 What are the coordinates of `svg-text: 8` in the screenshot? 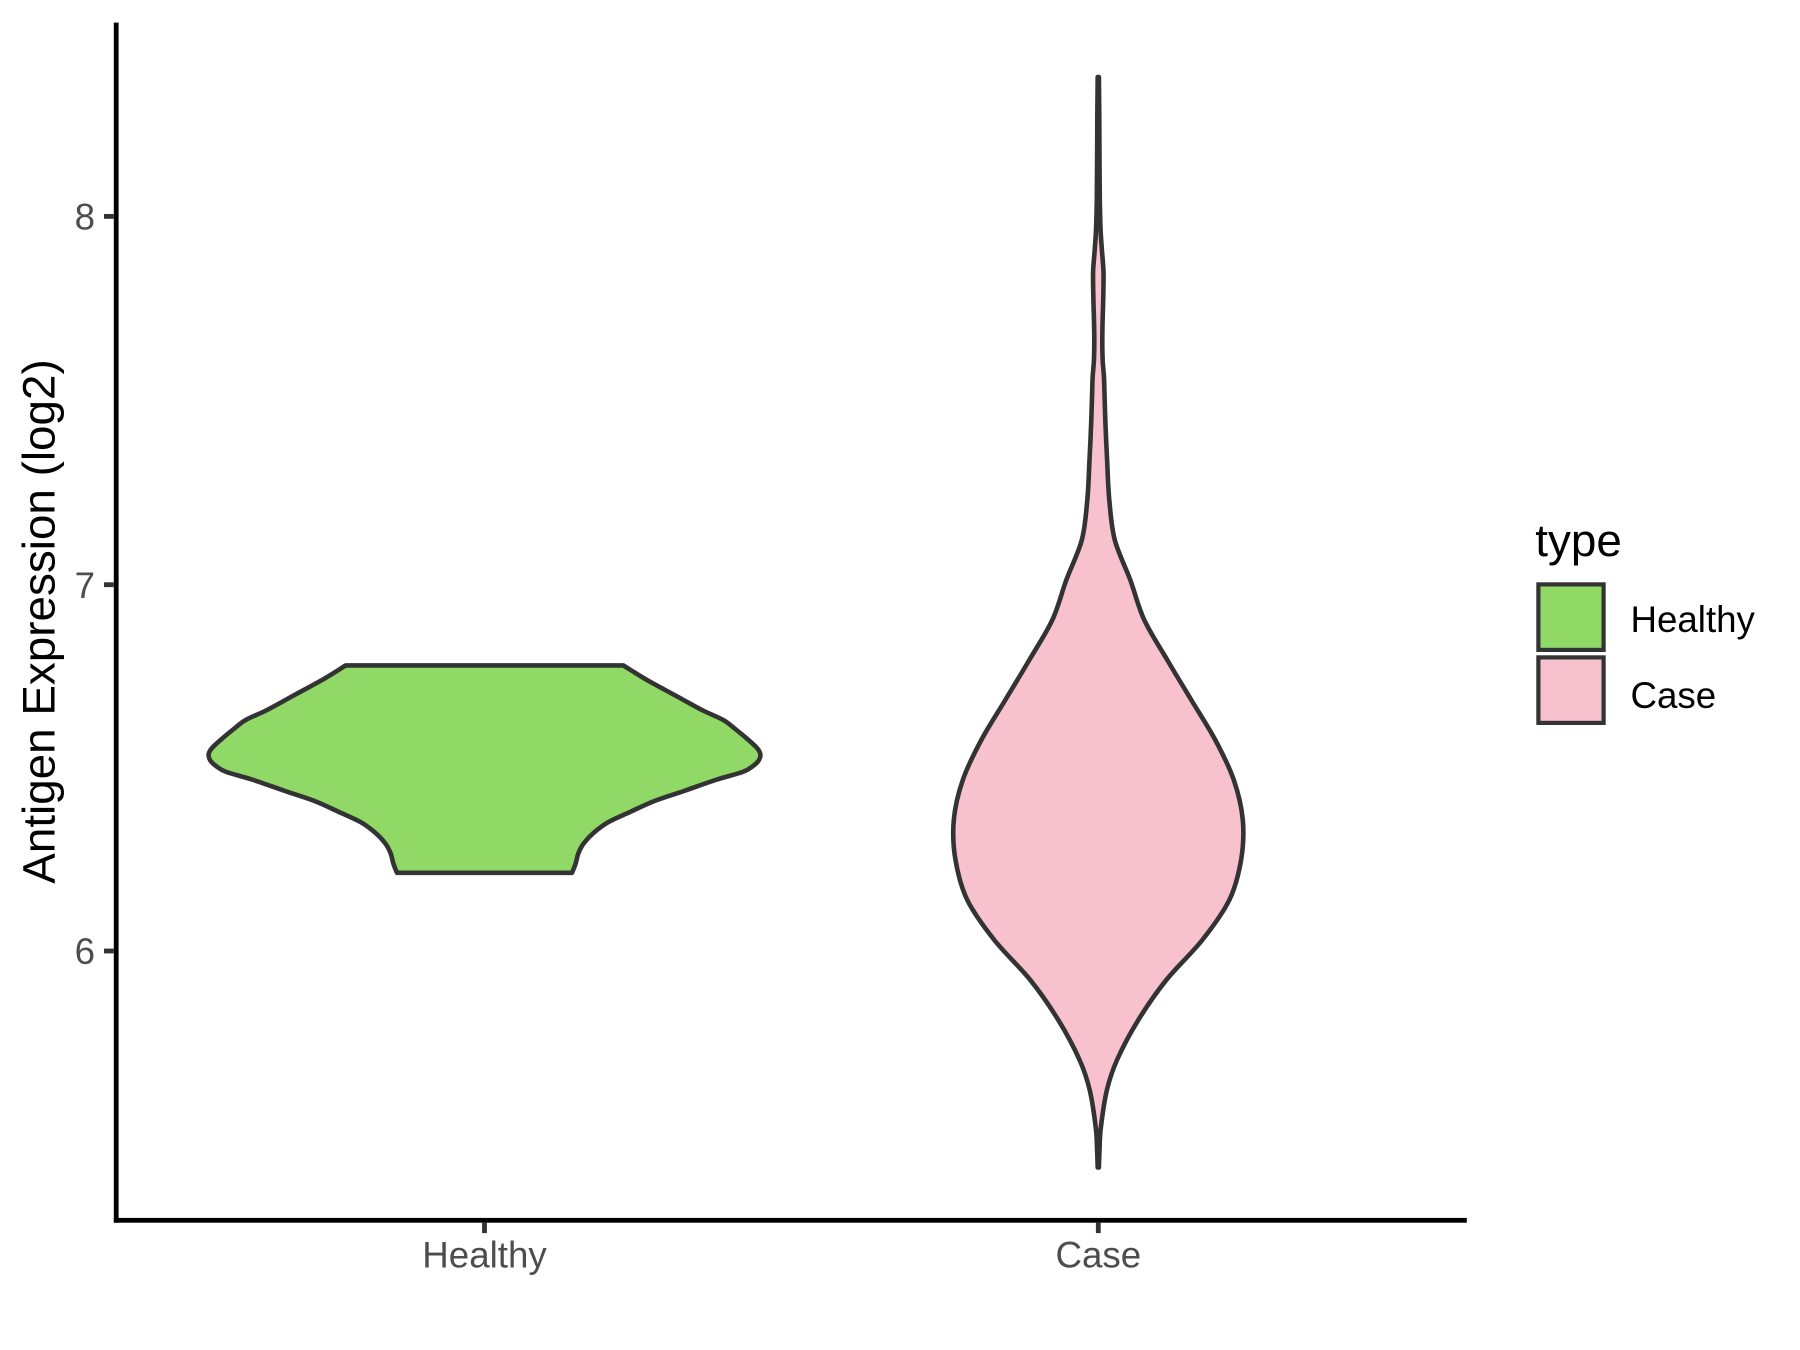 It's located at (85, 217).